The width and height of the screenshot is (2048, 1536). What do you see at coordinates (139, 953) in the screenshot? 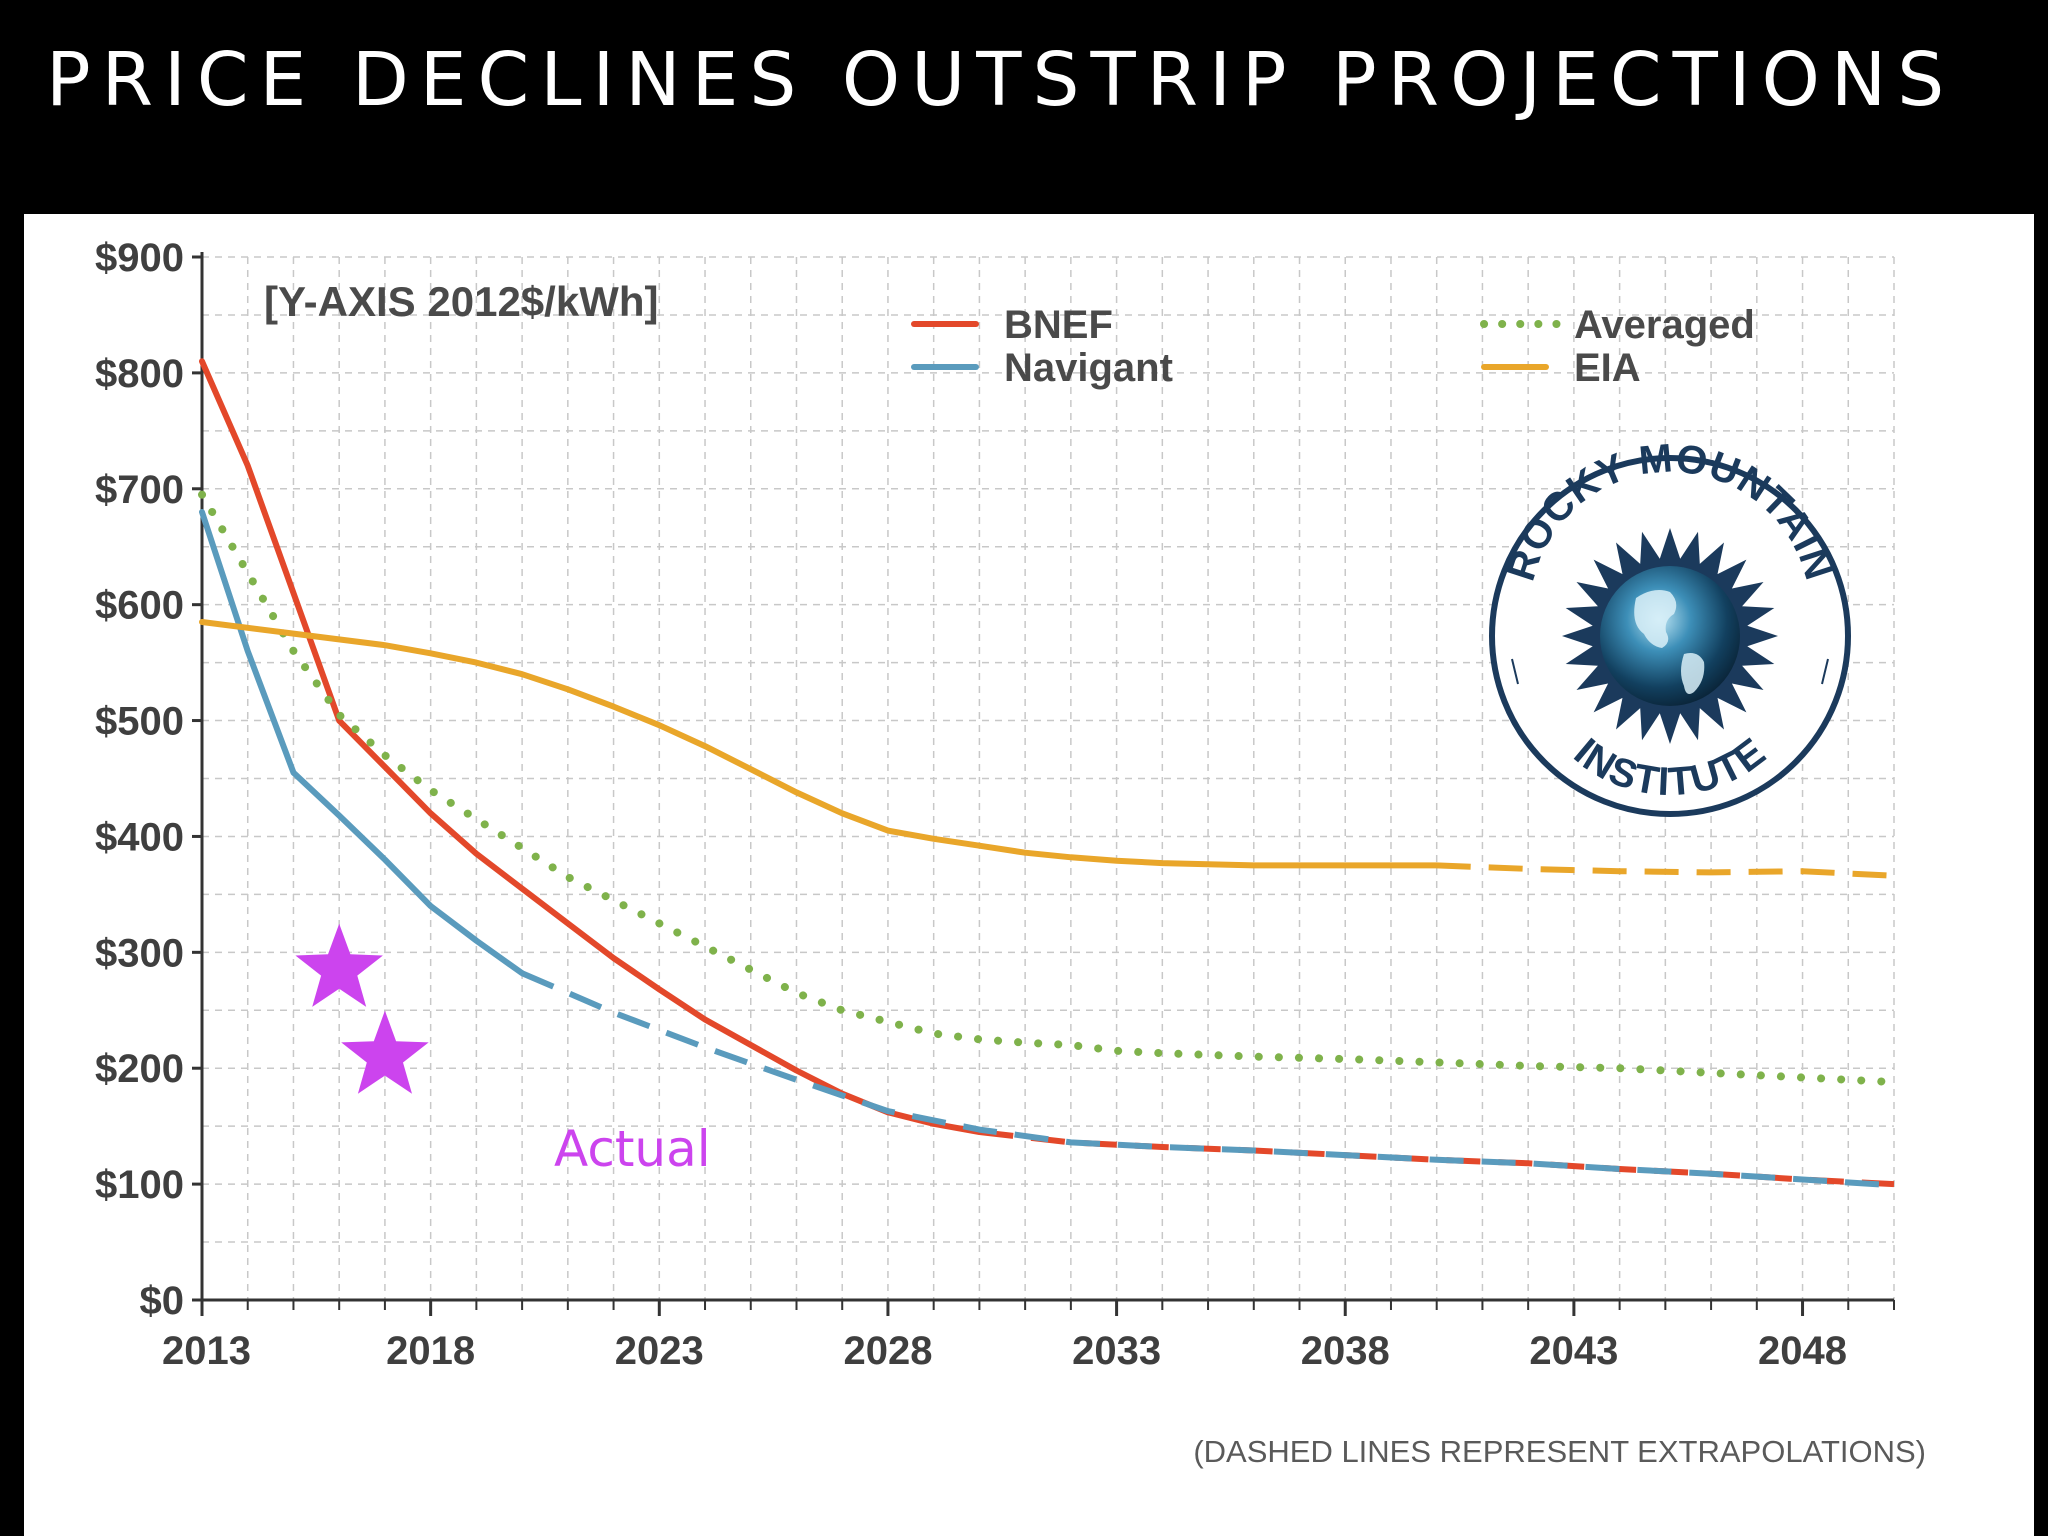
I see `y-tick-label: $300` at bounding box center [139, 953].